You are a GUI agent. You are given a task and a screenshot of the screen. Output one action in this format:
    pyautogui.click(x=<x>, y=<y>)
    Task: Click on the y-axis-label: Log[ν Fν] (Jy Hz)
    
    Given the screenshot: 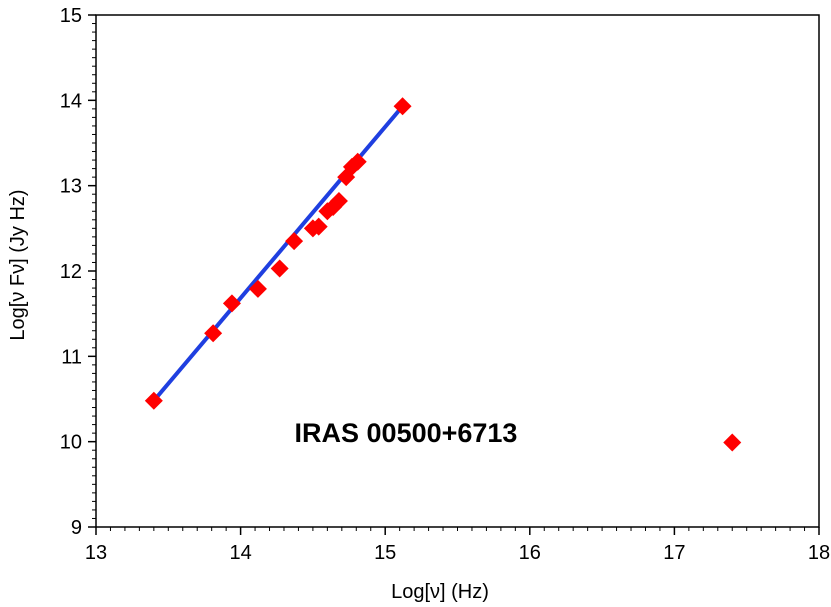 What is the action you would take?
    pyautogui.click(x=18, y=264)
    